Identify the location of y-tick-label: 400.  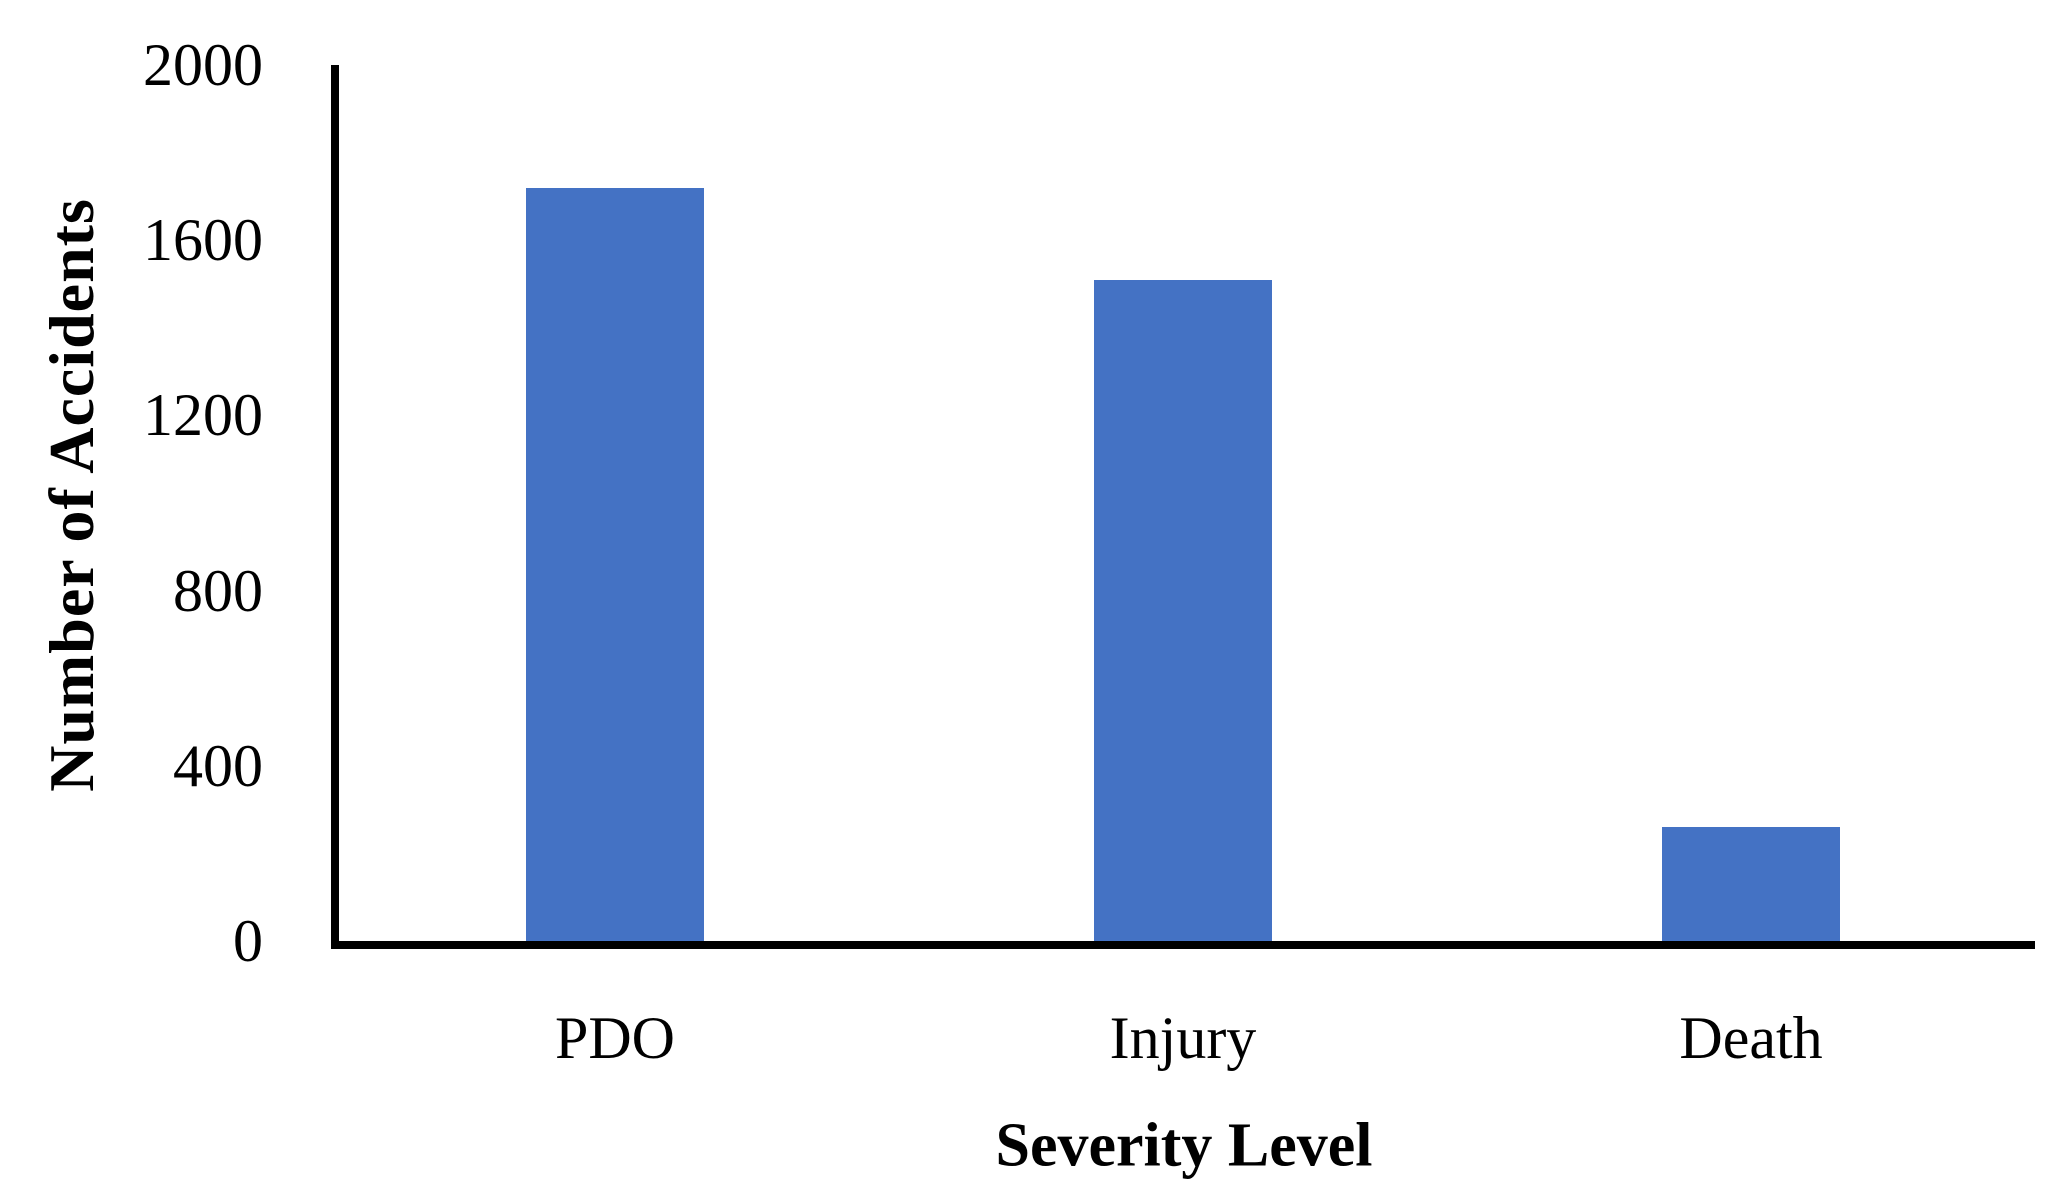
(218, 765).